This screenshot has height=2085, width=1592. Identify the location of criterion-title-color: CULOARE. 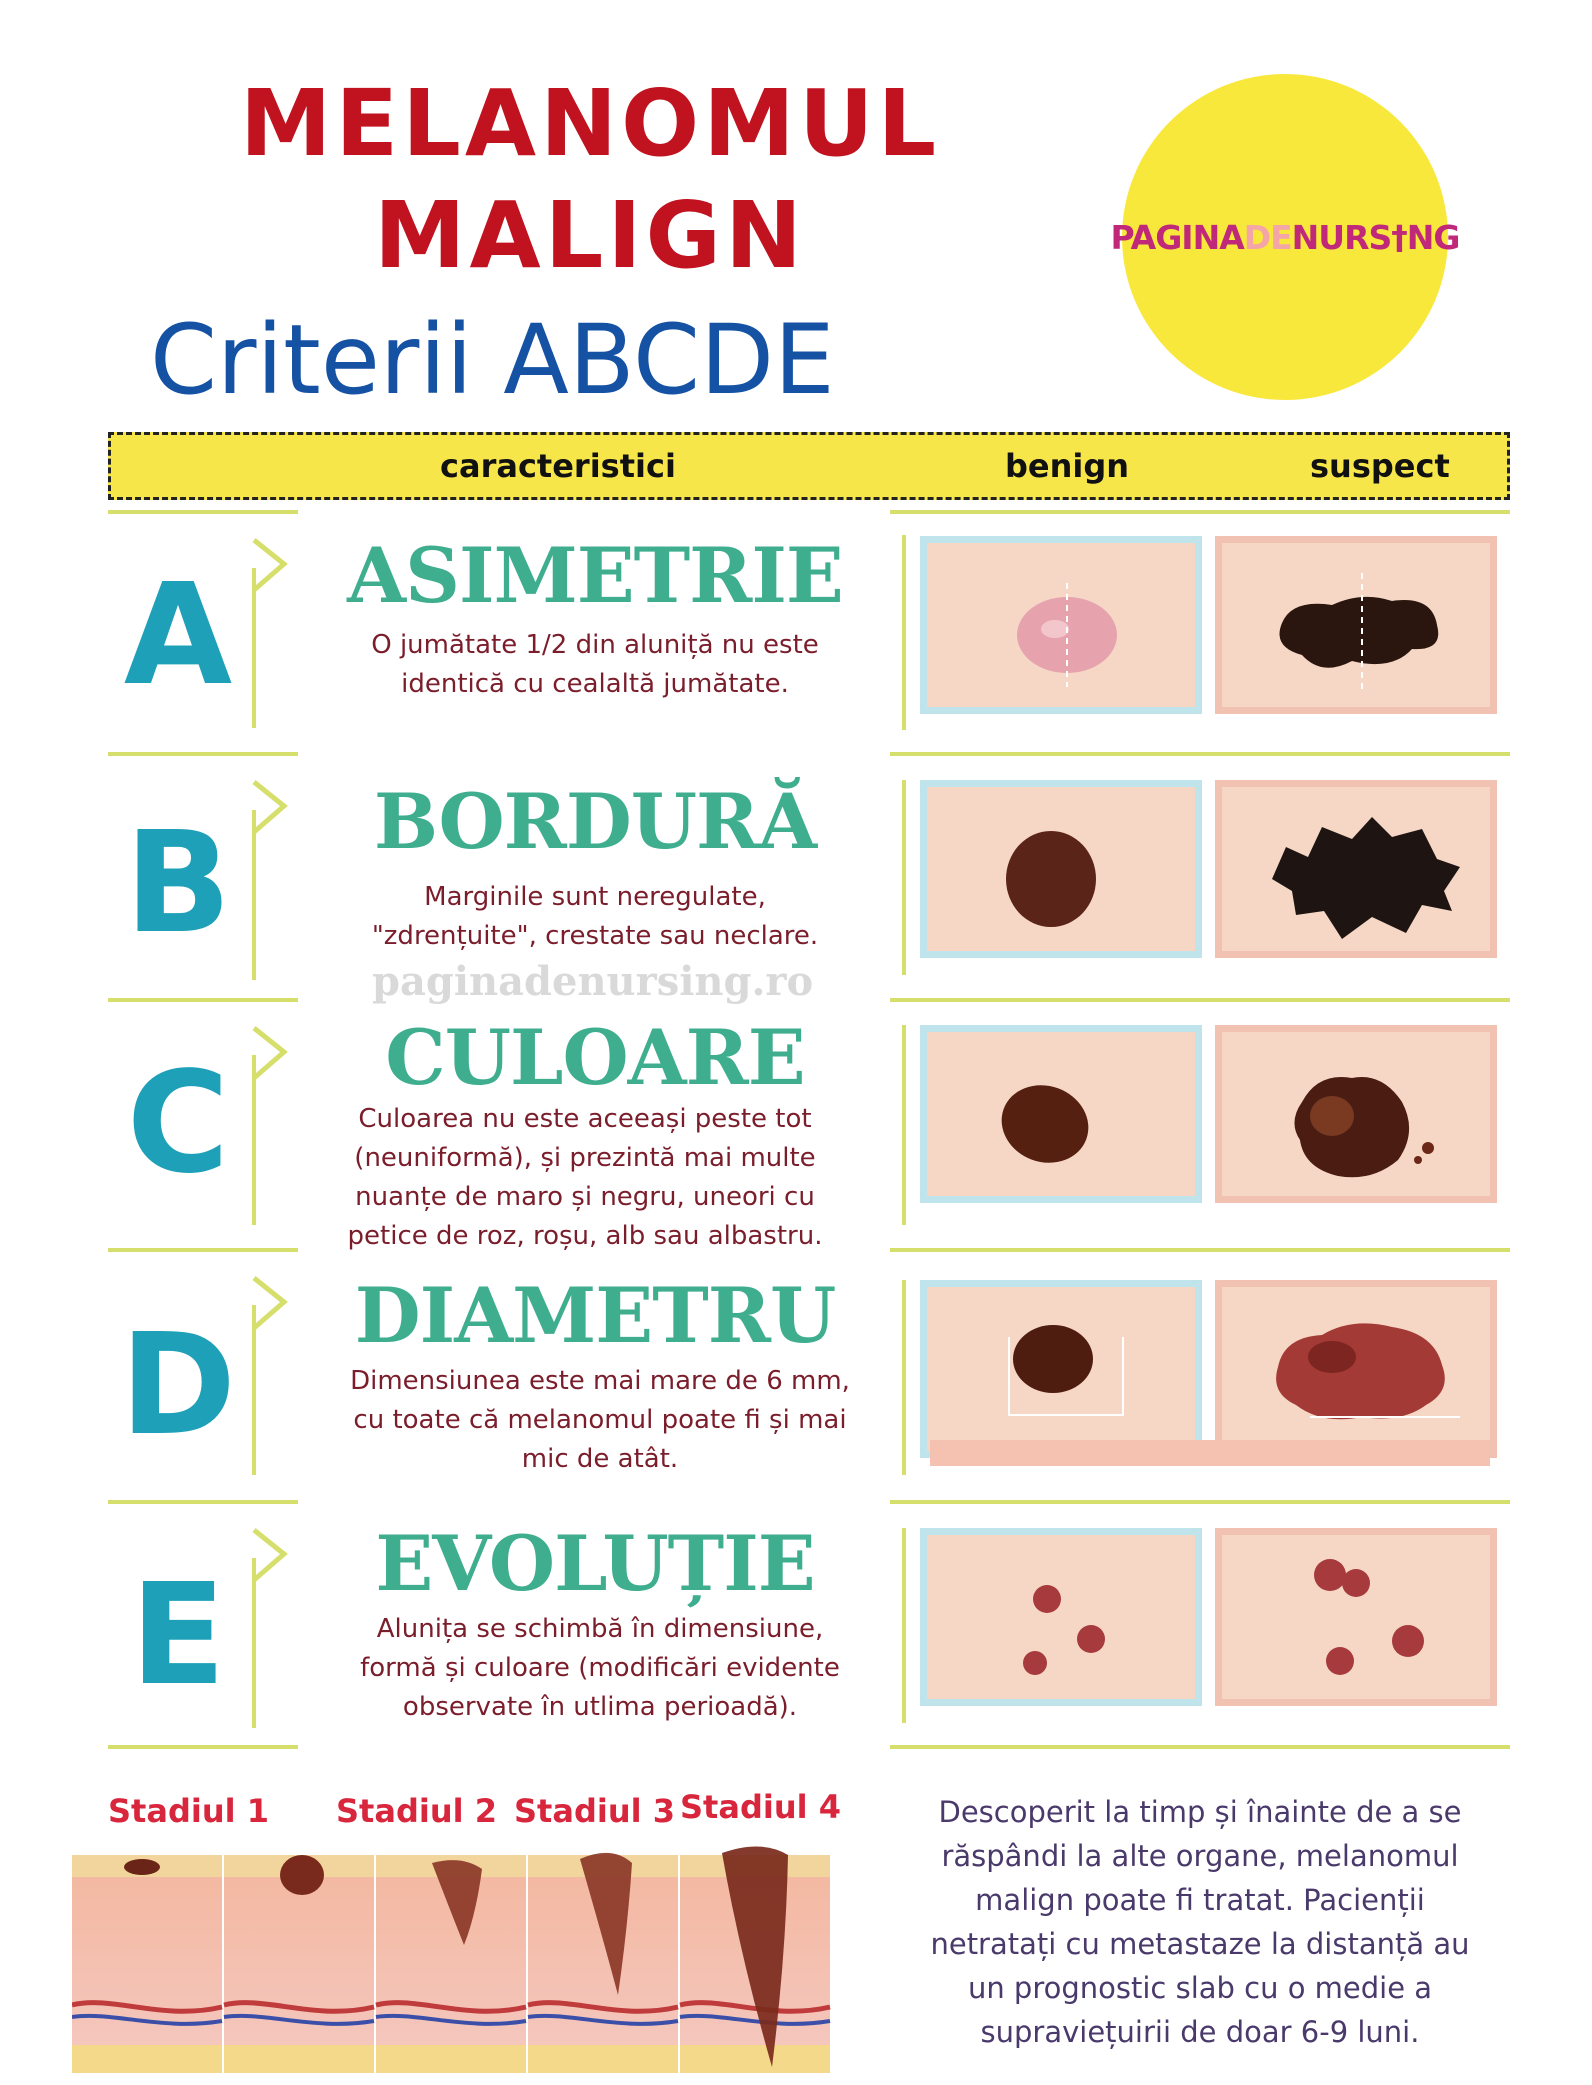
(595, 1057).